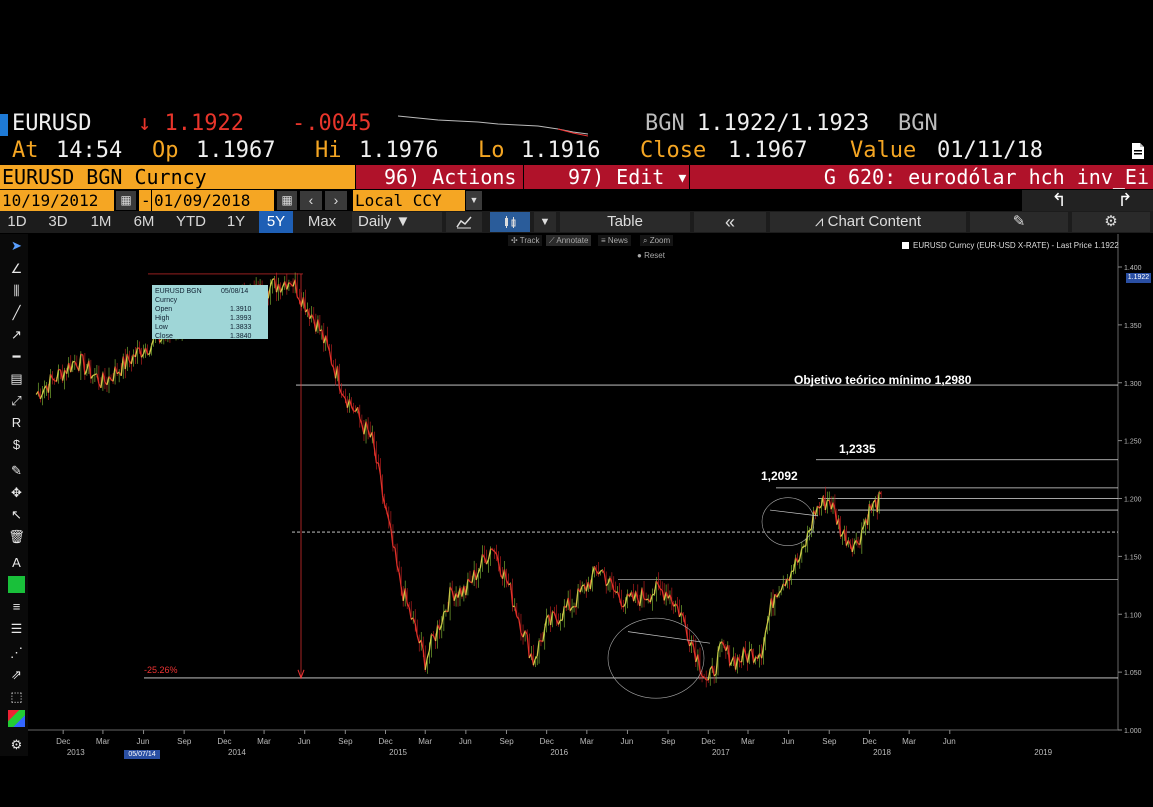  Describe the element at coordinates (25, 150) in the screenshot. I see `time-label: At` at that location.